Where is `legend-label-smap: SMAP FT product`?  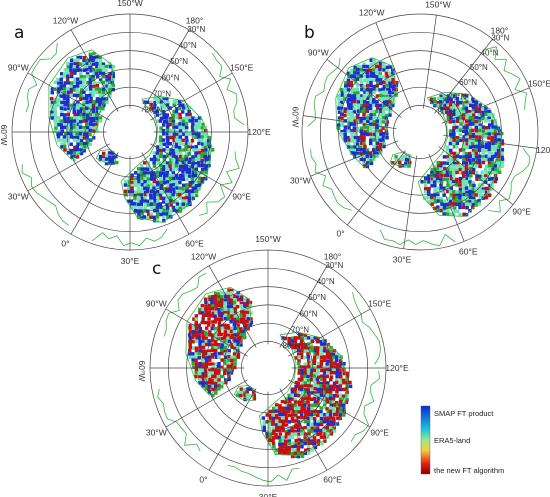
legend-label-smap: SMAP FT product is located at coordinates (464, 413).